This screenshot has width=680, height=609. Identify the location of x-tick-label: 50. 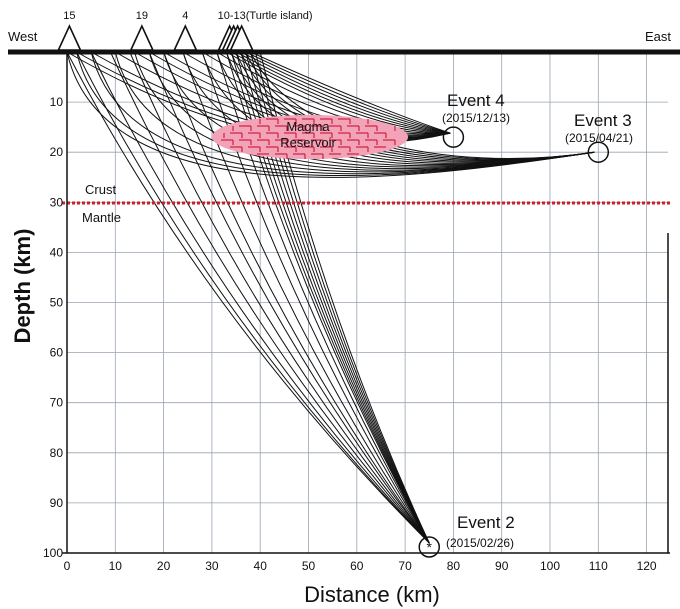
(309, 566).